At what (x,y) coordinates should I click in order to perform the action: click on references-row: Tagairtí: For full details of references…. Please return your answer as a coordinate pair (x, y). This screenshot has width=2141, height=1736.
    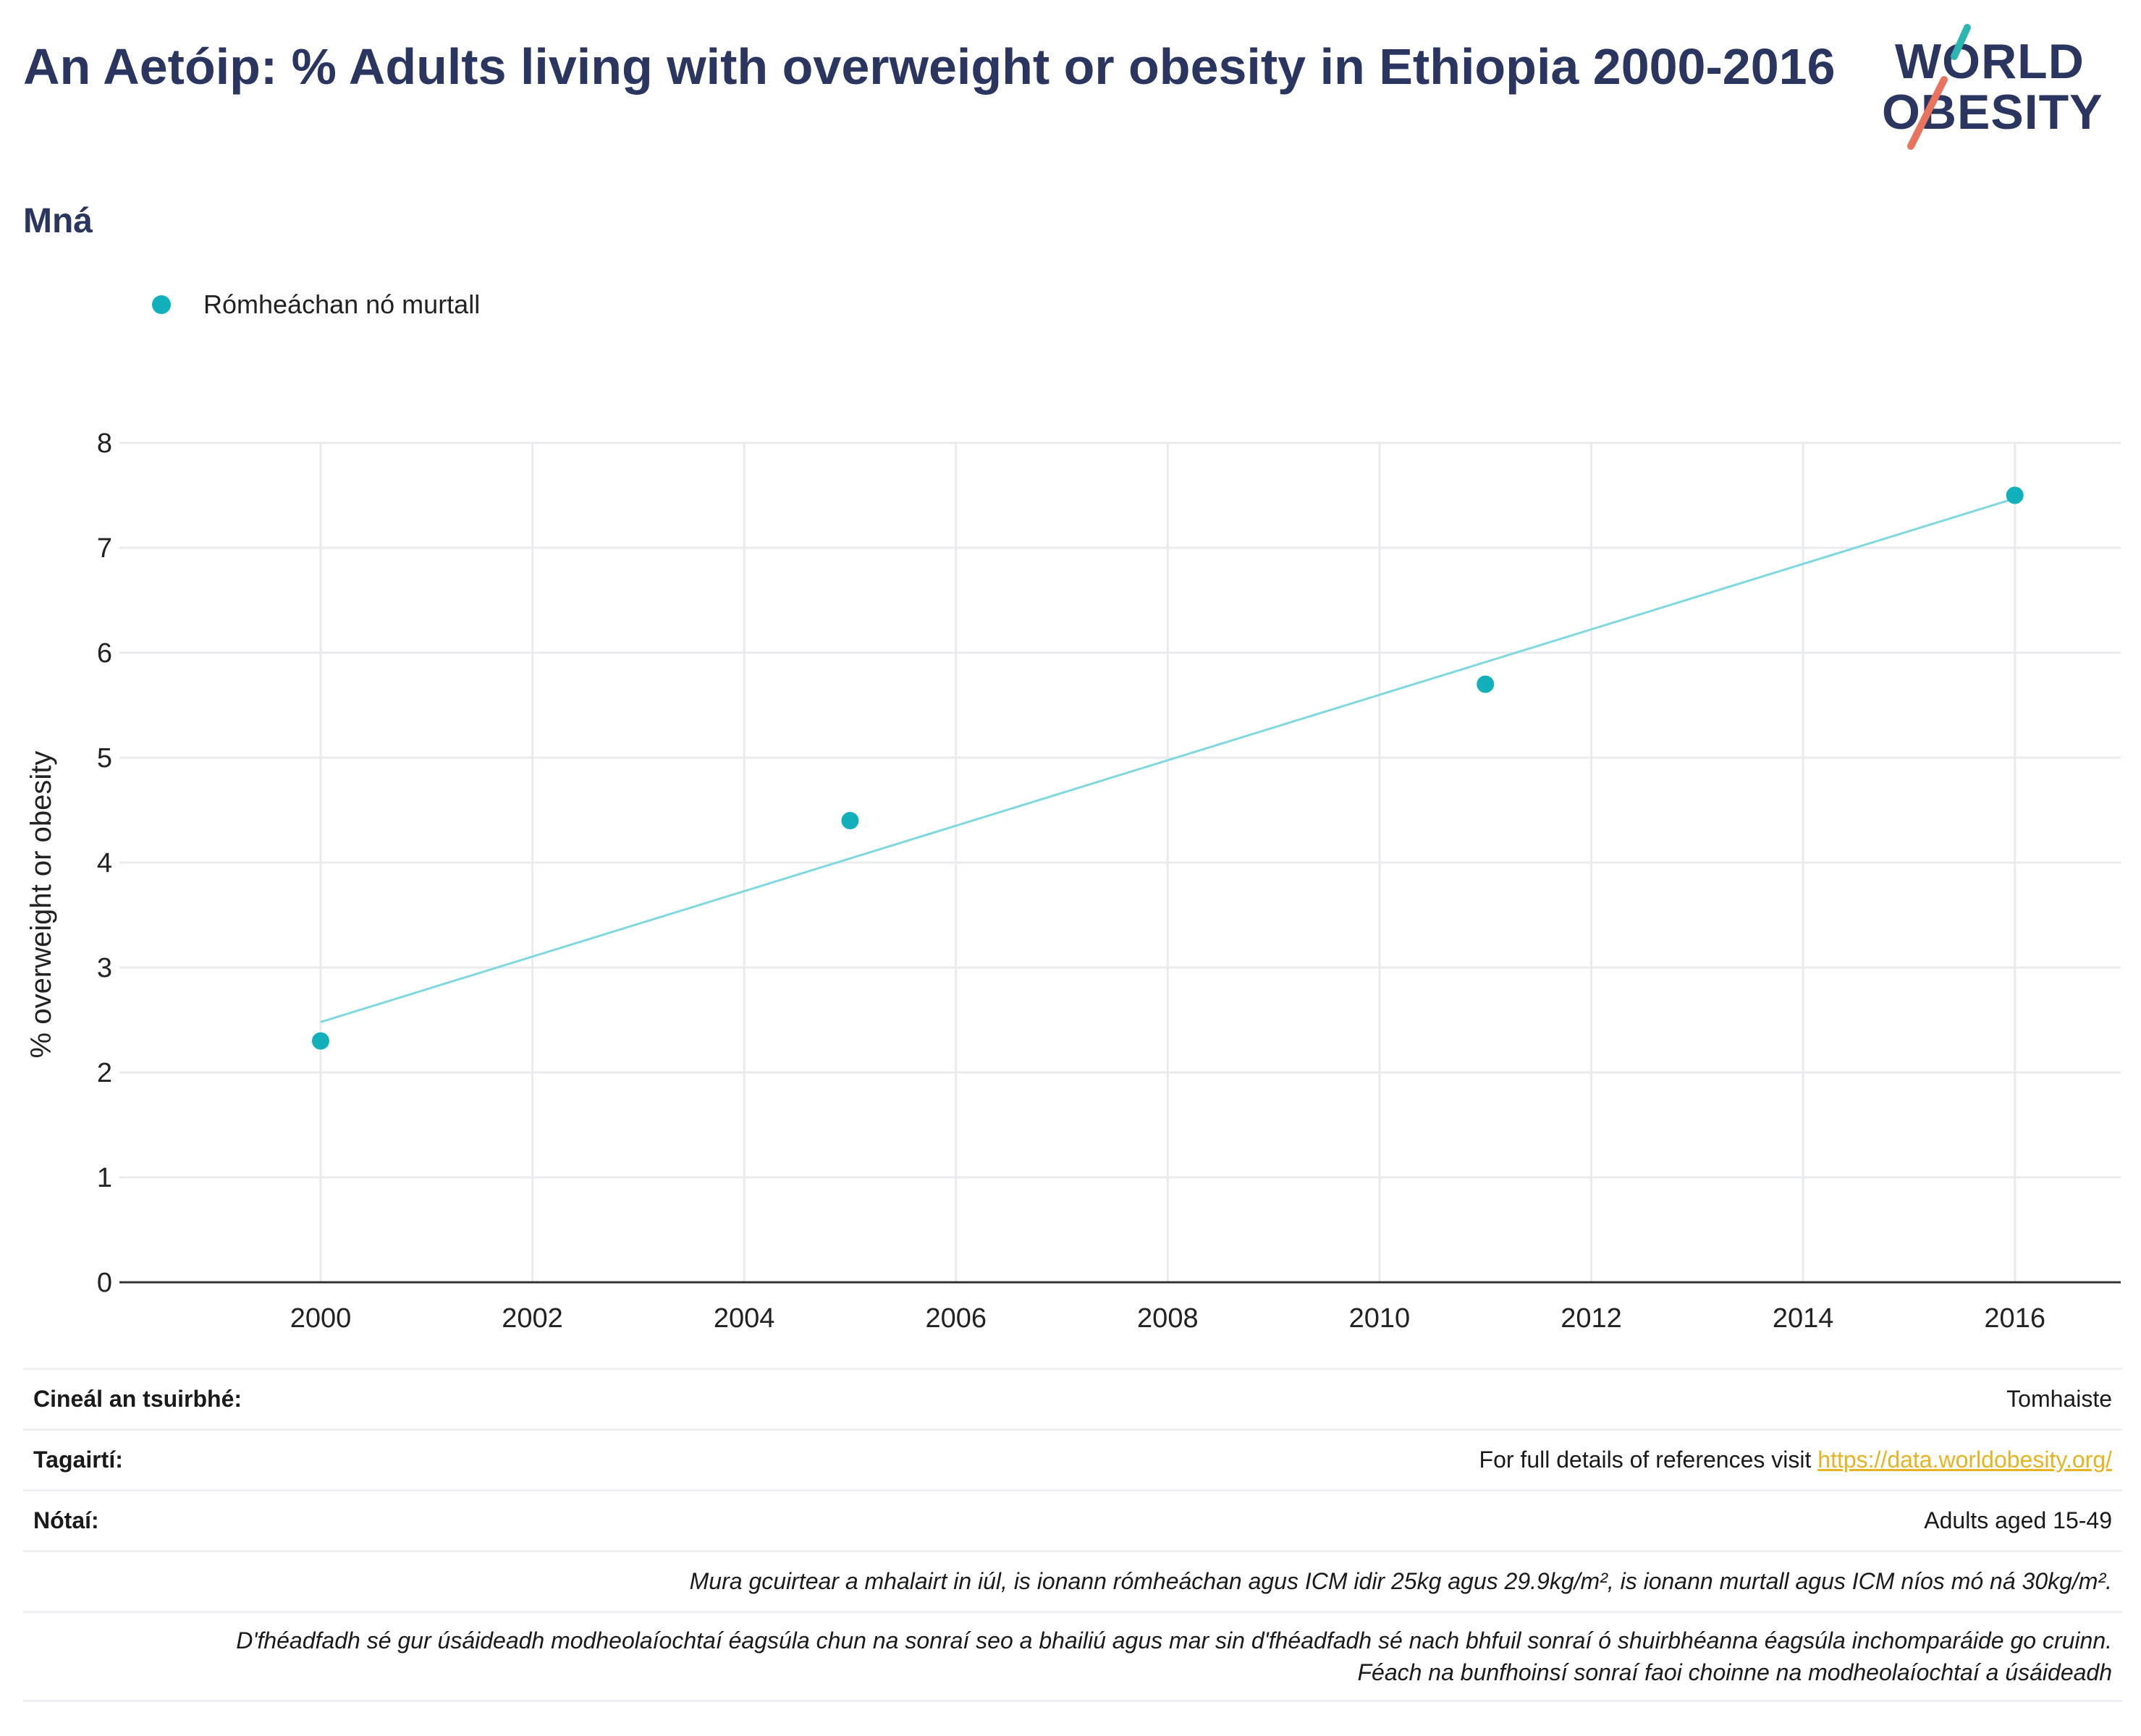
    Looking at the image, I should click on (1072, 1458).